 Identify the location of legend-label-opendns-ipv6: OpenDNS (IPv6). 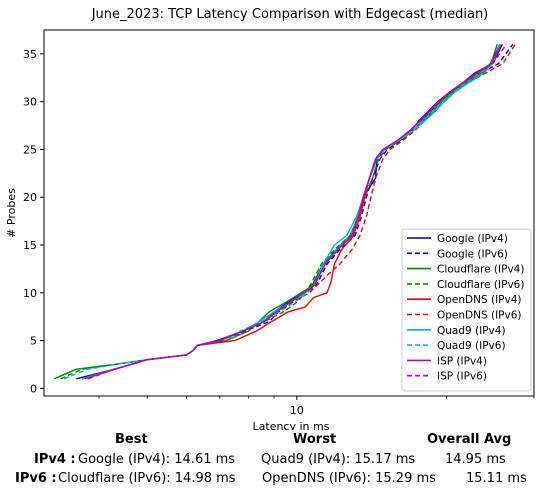
(479, 316).